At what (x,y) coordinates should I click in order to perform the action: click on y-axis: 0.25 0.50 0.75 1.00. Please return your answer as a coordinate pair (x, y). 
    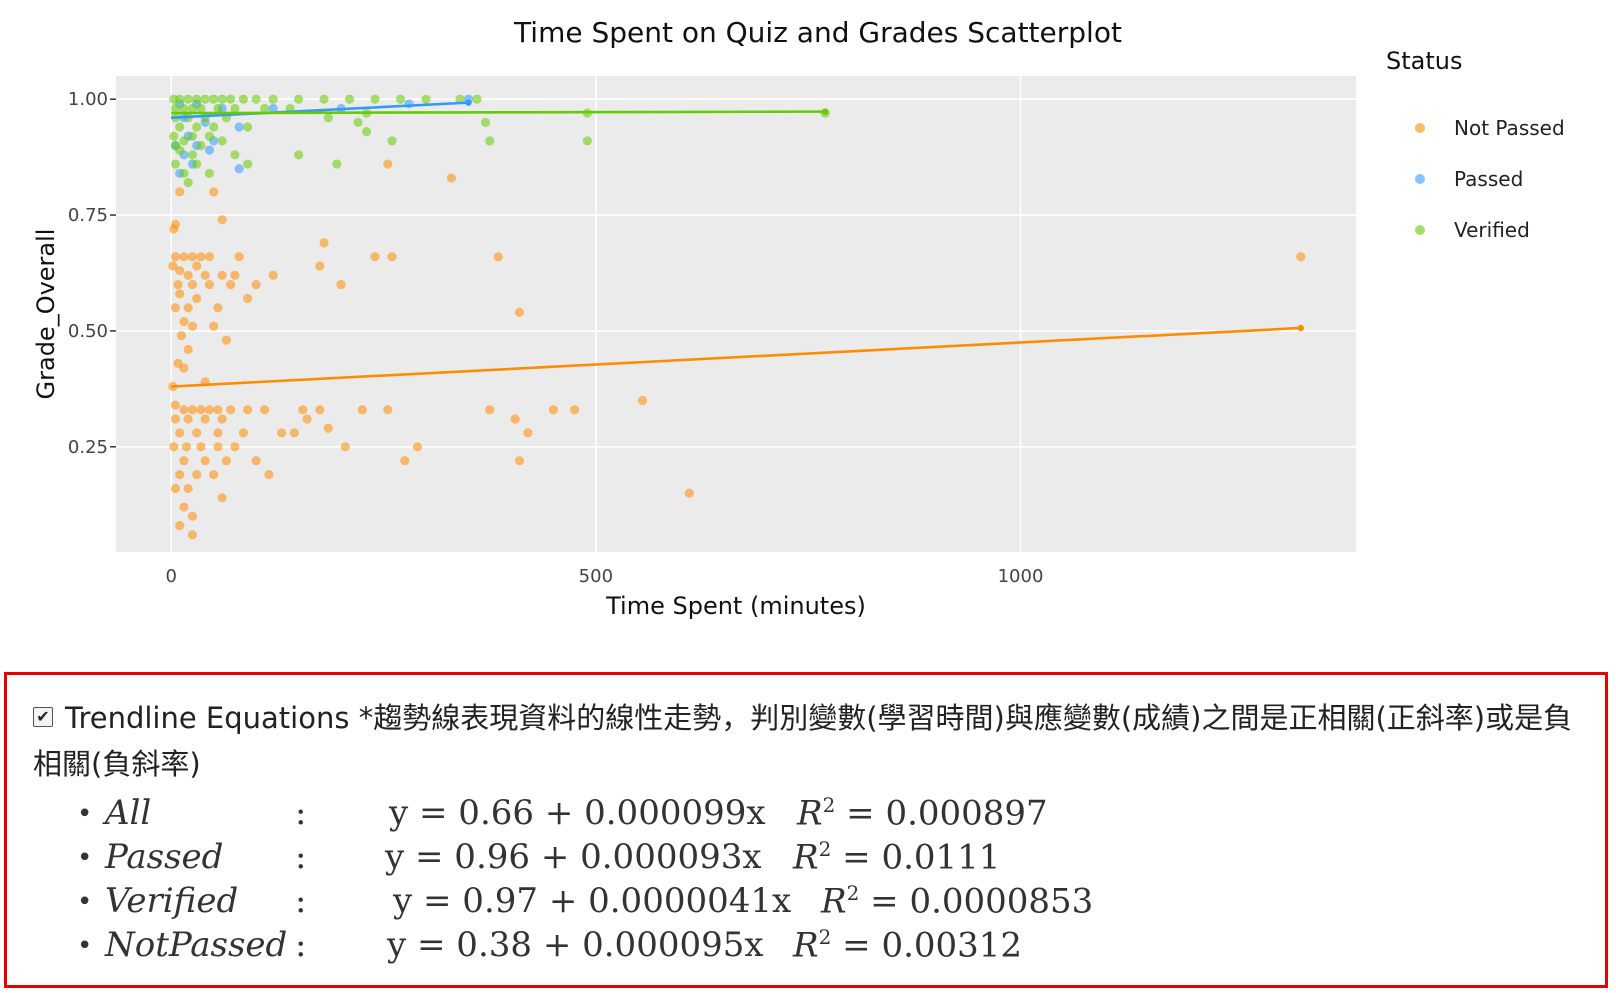
    Looking at the image, I should click on (92, 273).